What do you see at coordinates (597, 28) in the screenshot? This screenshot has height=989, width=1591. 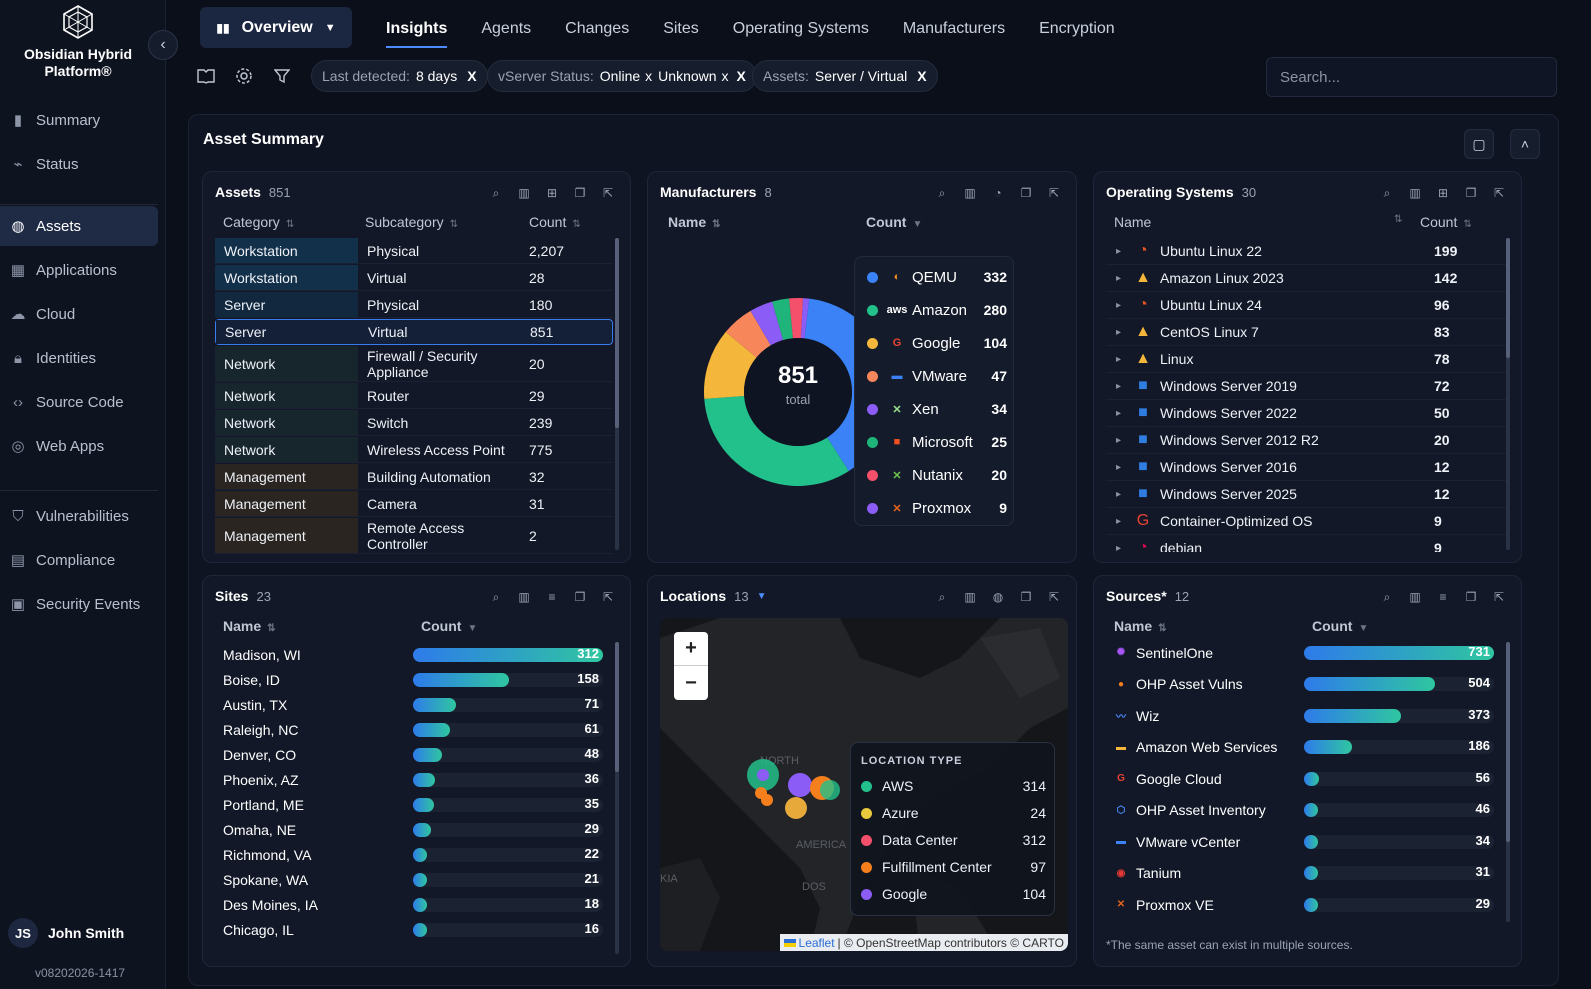 I see `tab-changes: Changes` at bounding box center [597, 28].